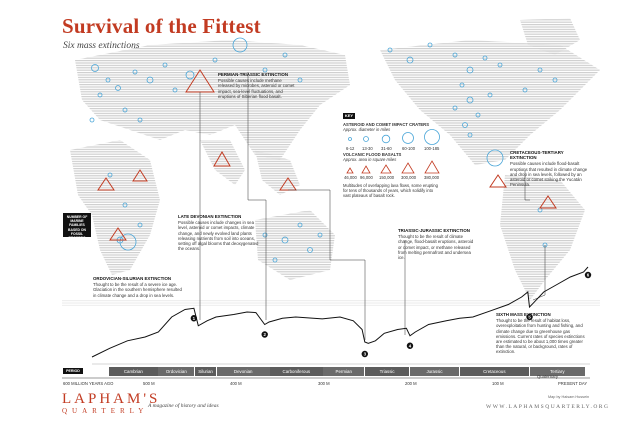  What do you see at coordinates (434, 230) in the screenshot?
I see `callout-triassic-title: TRIASSIC-JURASSIC EXTINCTION` at bounding box center [434, 230].